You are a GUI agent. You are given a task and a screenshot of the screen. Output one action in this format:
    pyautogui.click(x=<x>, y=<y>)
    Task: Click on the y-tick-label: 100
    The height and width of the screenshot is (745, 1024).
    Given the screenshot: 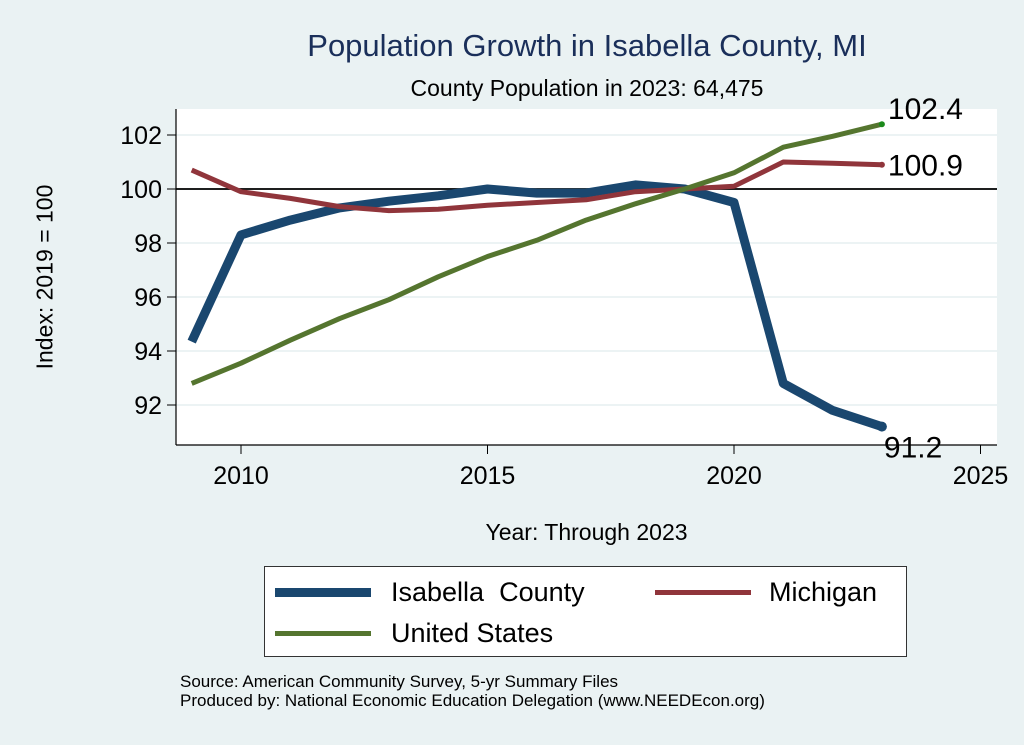 What is the action you would take?
    pyautogui.click(x=141, y=190)
    